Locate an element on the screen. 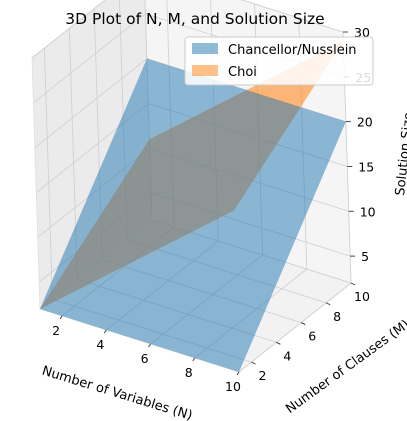 The width and height of the screenshot is (407, 421). x-axis-label: Number of Variables (N) is located at coordinates (117, 392).